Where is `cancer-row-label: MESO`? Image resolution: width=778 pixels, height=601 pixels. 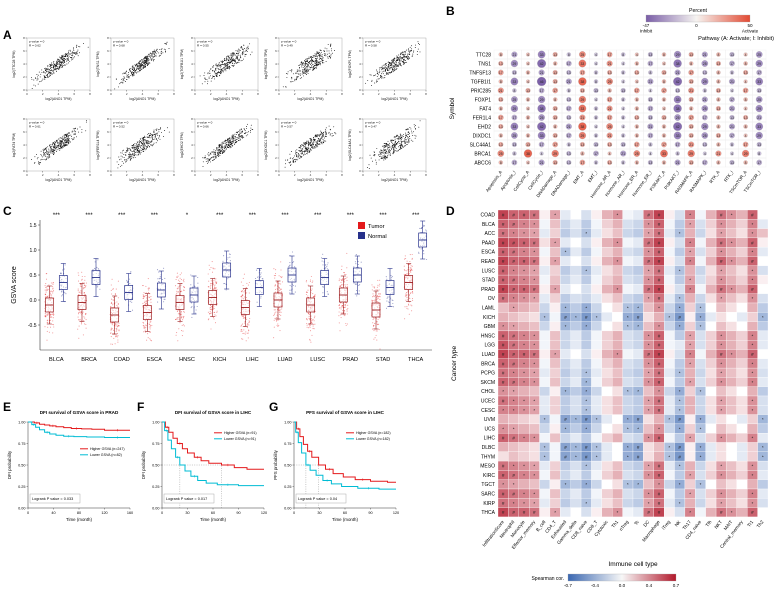 cancer-row-label: MESO is located at coordinates (487, 467).